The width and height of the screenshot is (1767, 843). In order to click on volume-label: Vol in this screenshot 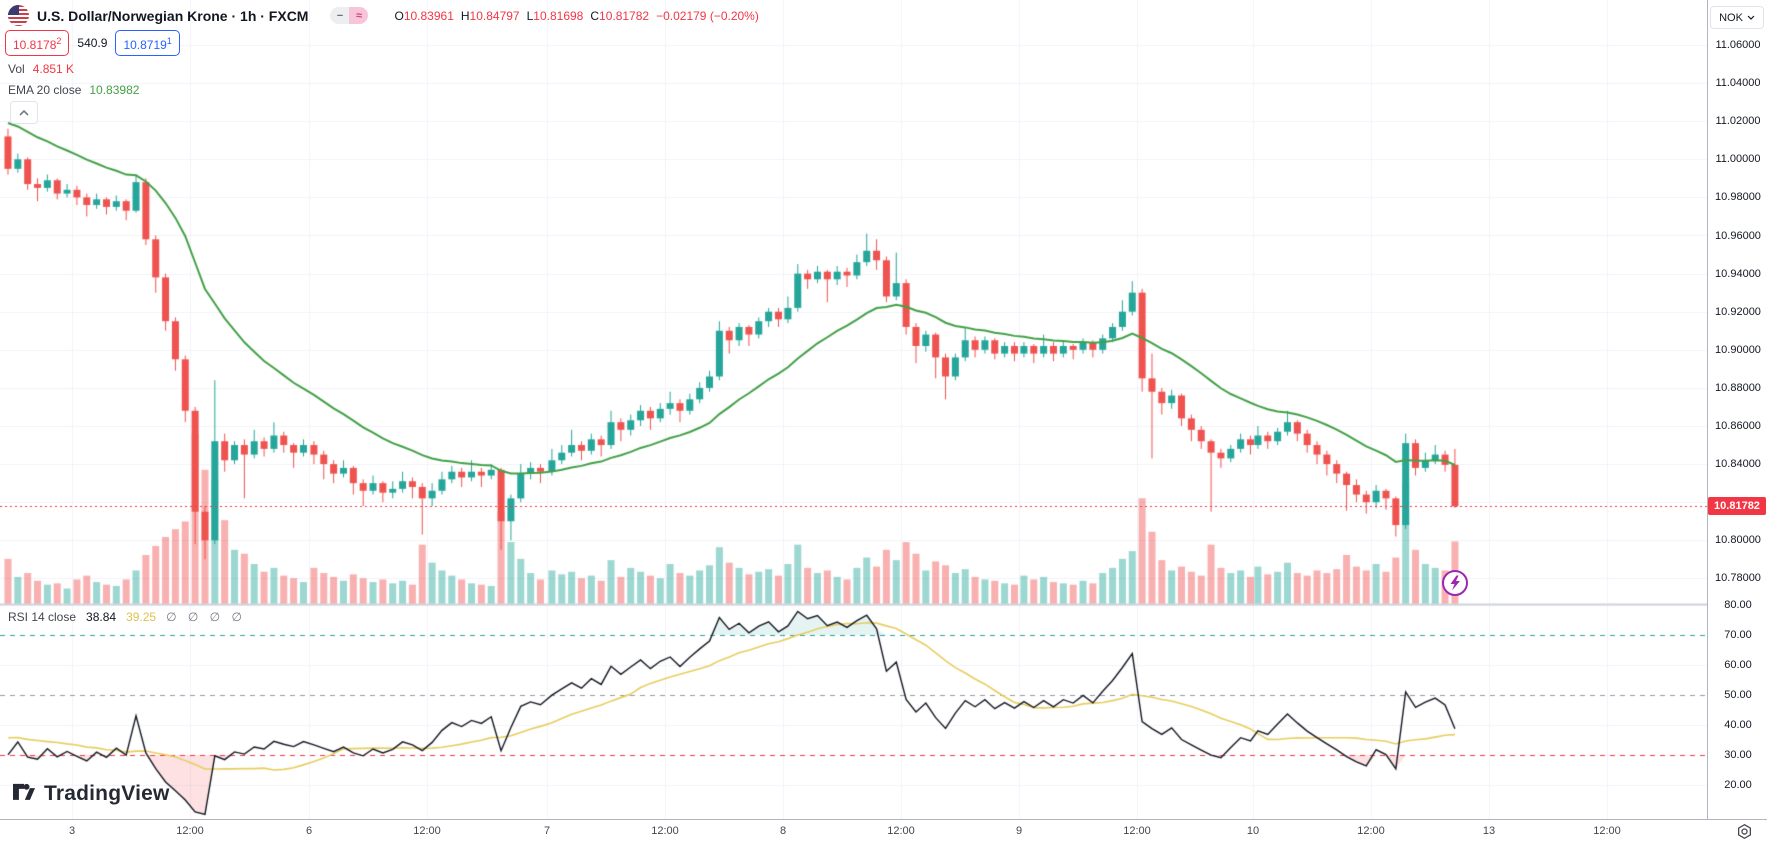, I will do `click(16, 69)`.